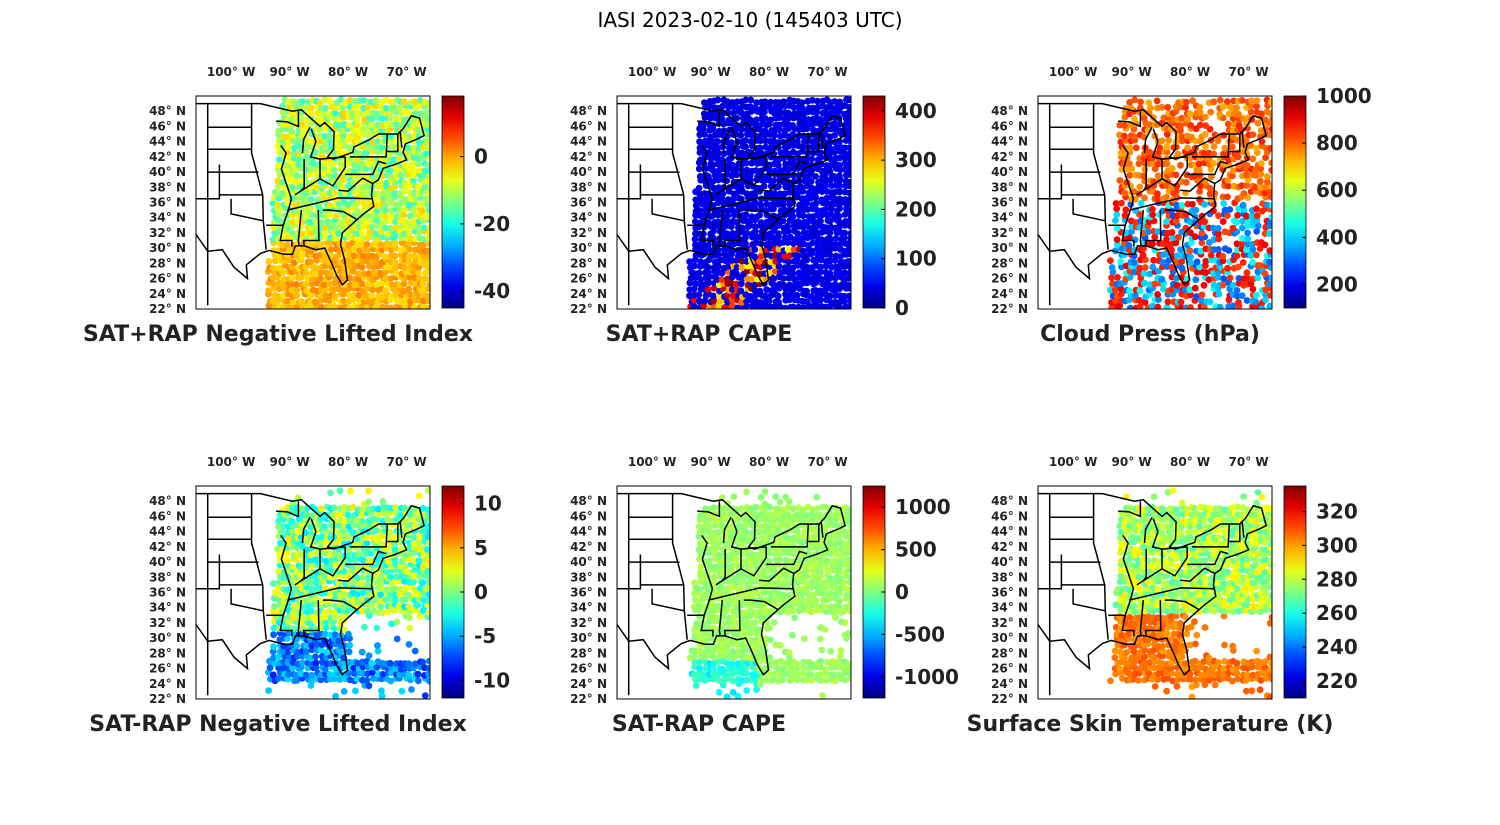  I want to click on colorbar-tick-label: 0, so click(902, 308).